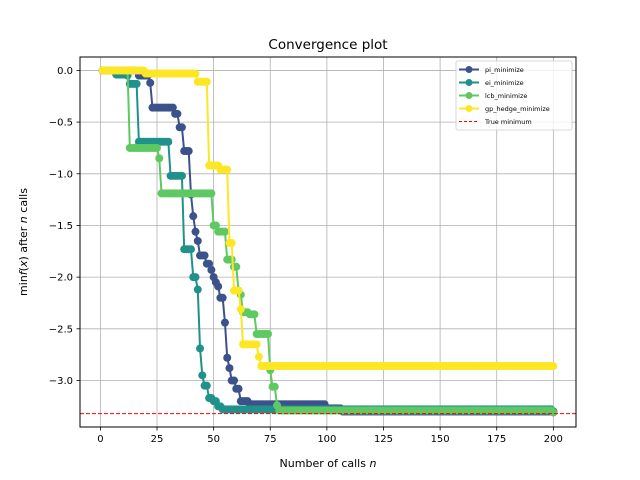 The height and width of the screenshot is (480, 640). Describe the element at coordinates (270, 439) in the screenshot. I see `x-tick-label: 75` at that location.